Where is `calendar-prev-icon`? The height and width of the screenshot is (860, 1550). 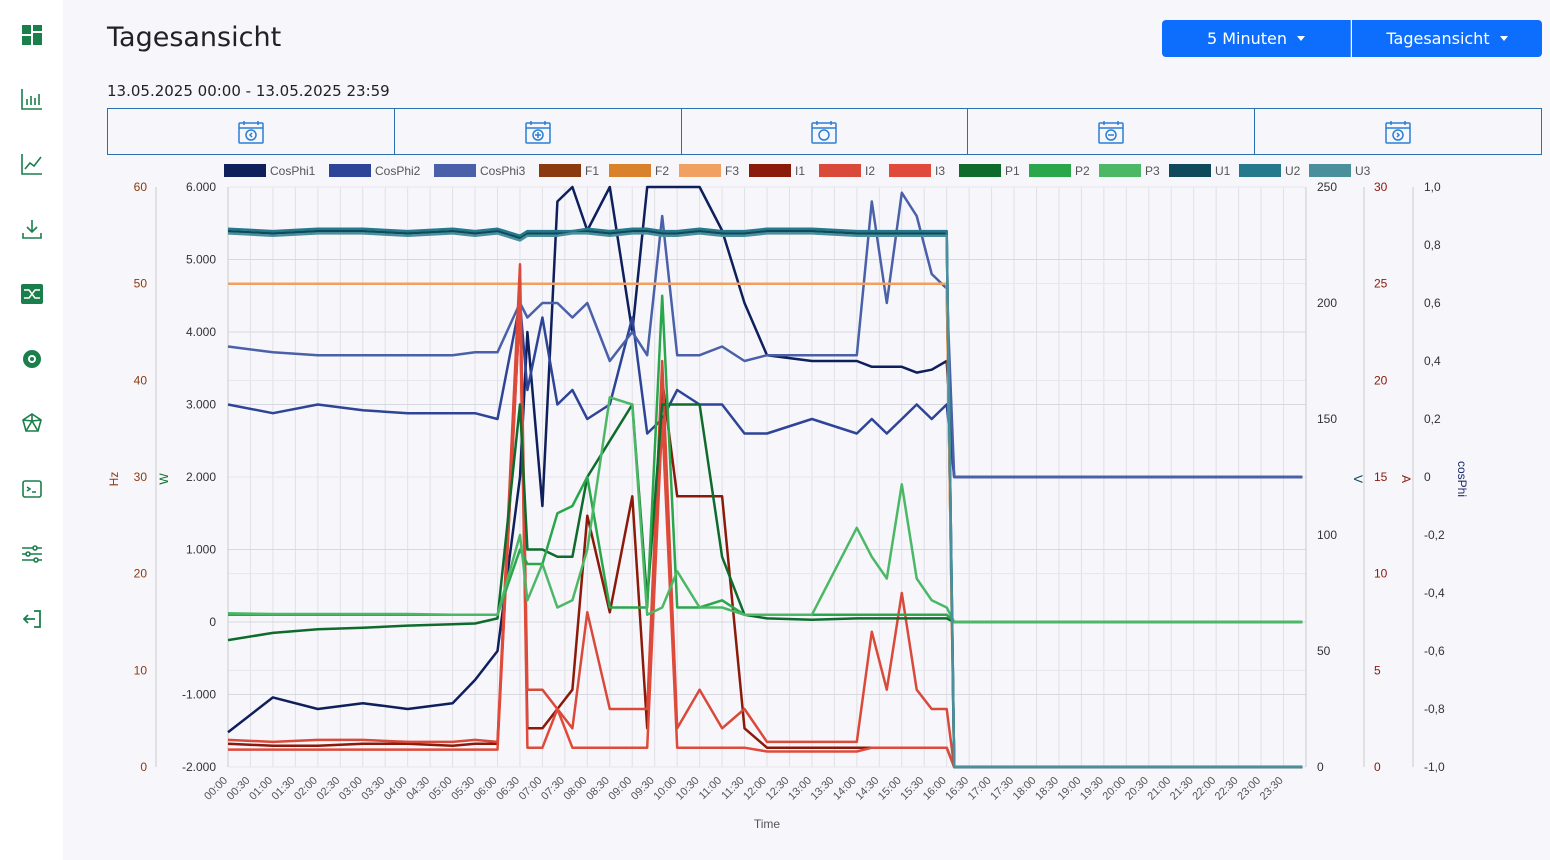 calendar-prev-icon is located at coordinates (251, 132).